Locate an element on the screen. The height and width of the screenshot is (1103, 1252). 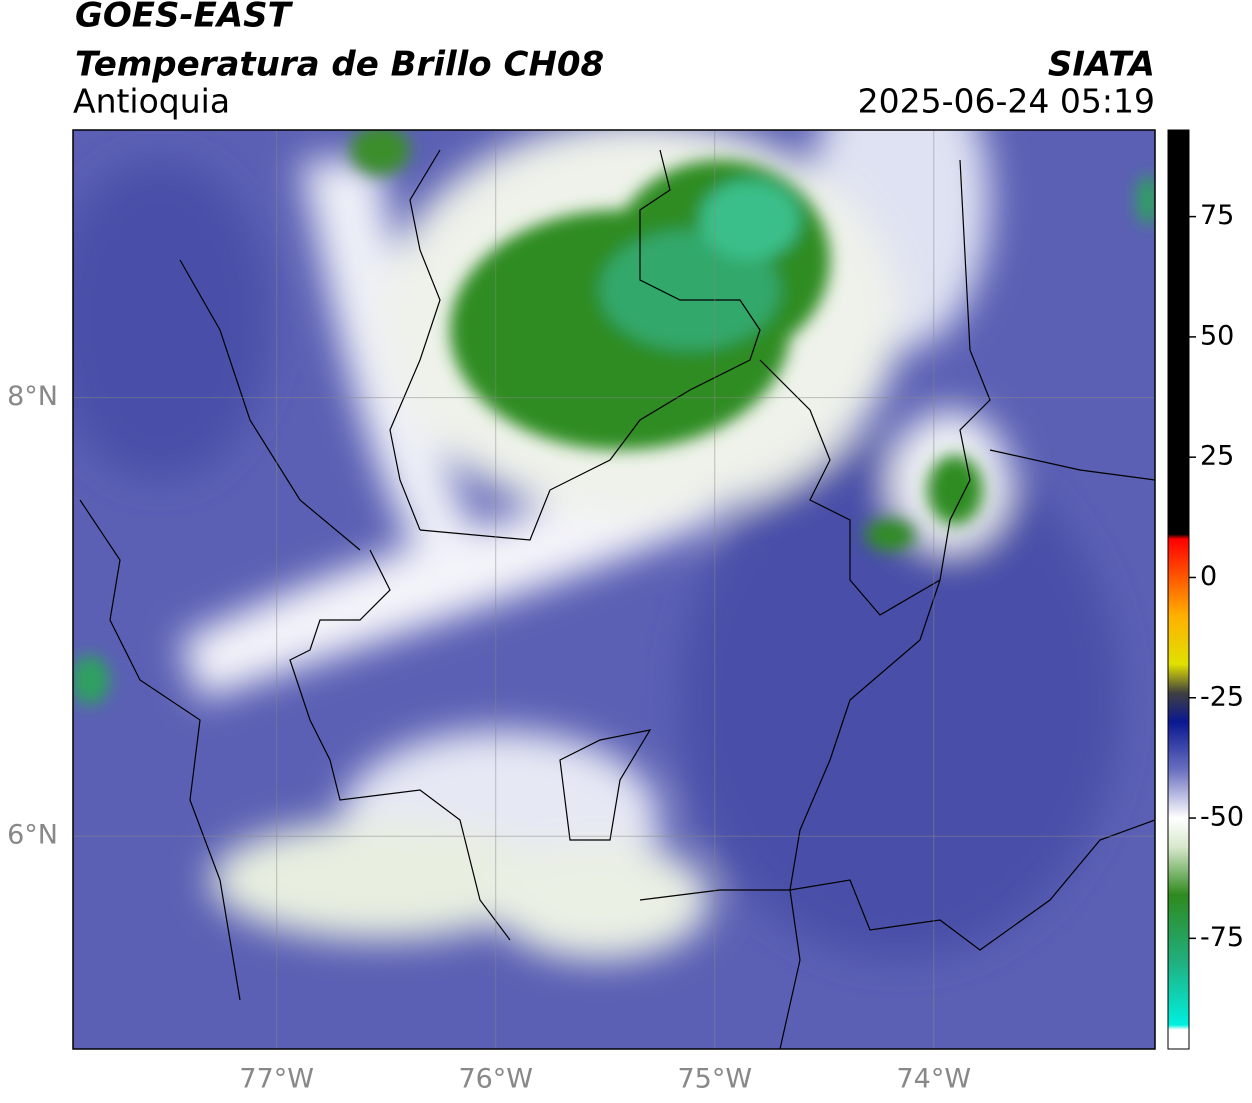
y-tick-label: 8°N is located at coordinates (32, 396).